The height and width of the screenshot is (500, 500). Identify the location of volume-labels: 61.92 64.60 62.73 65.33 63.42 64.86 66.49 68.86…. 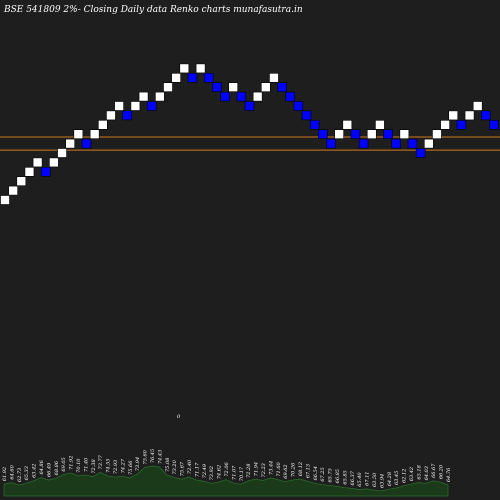
(227, 468).